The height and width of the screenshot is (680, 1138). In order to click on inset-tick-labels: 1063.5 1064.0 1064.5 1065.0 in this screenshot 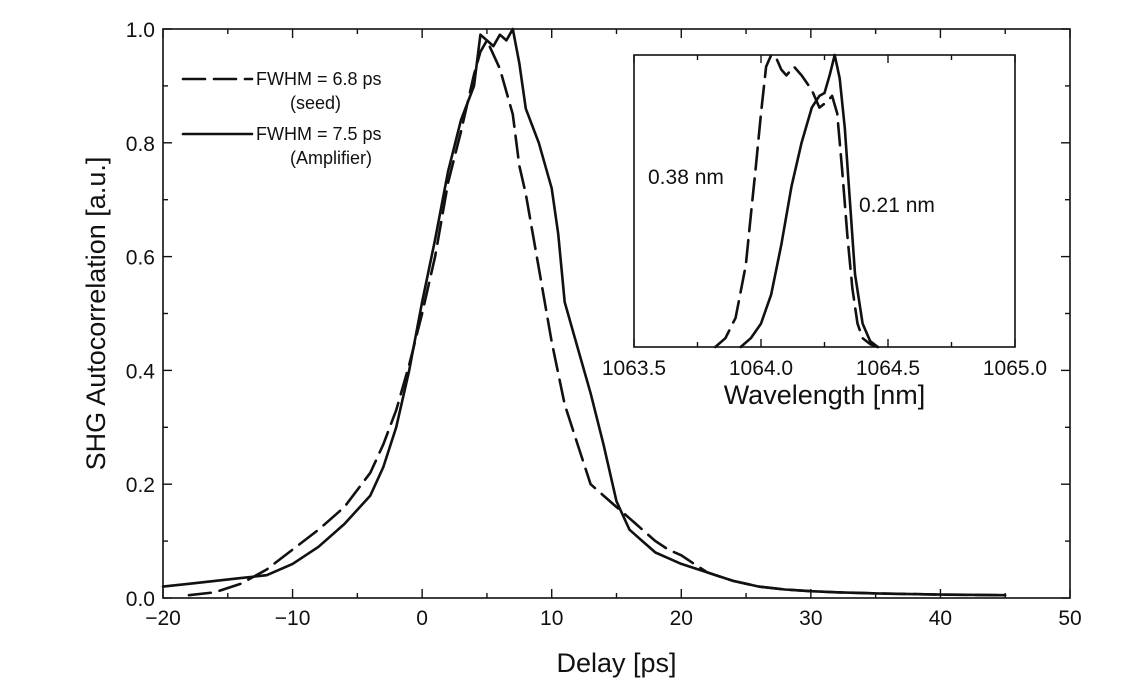, I will do `click(824, 368)`.